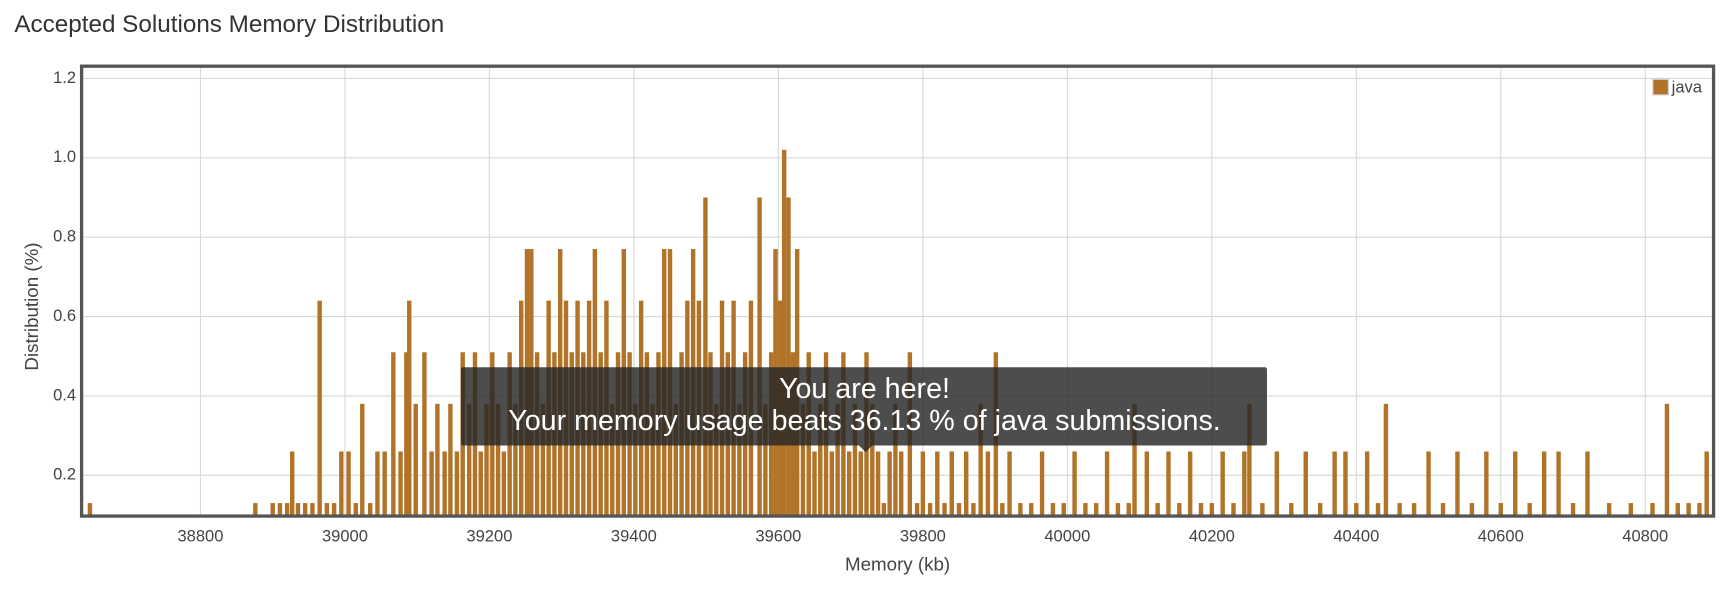  Describe the element at coordinates (229, 24) in the screenshot. I see `chart-title: Accepted Solutions Memory Distribution` at that location.